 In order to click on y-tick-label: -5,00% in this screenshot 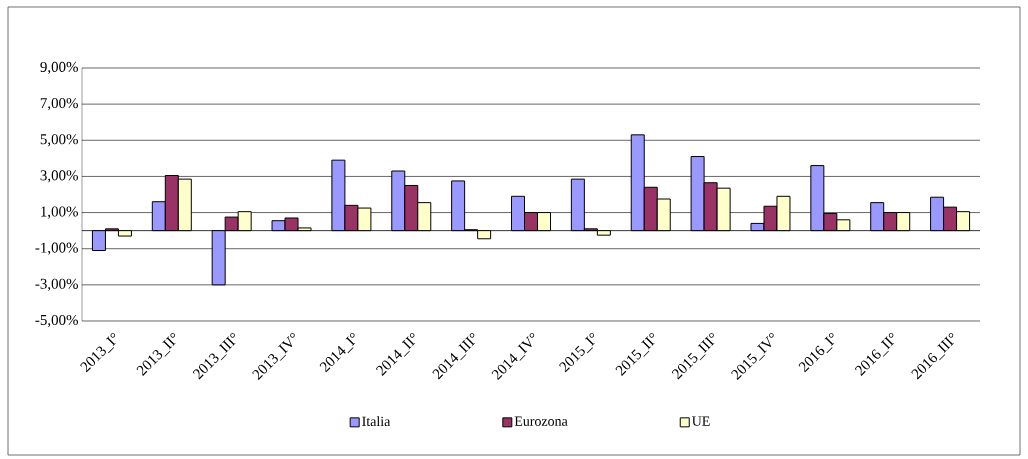, I will do `click(56, 321)`.